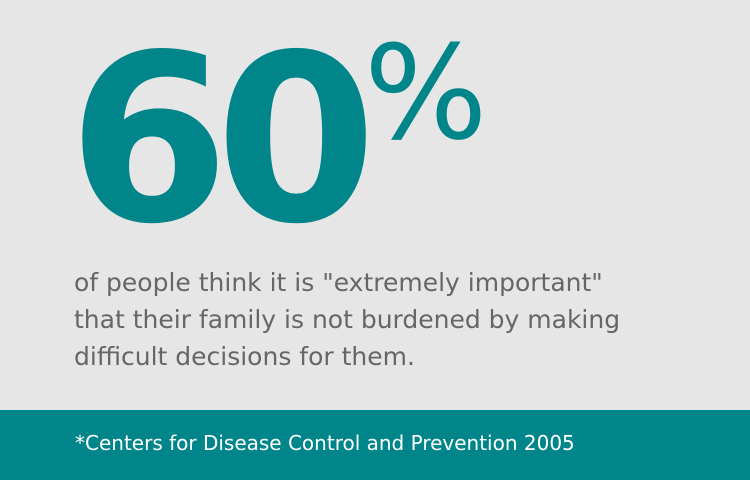 This screenshot has height=480, width=750. I want to click on description-line: difficult decisions for them., so click(244, 356).